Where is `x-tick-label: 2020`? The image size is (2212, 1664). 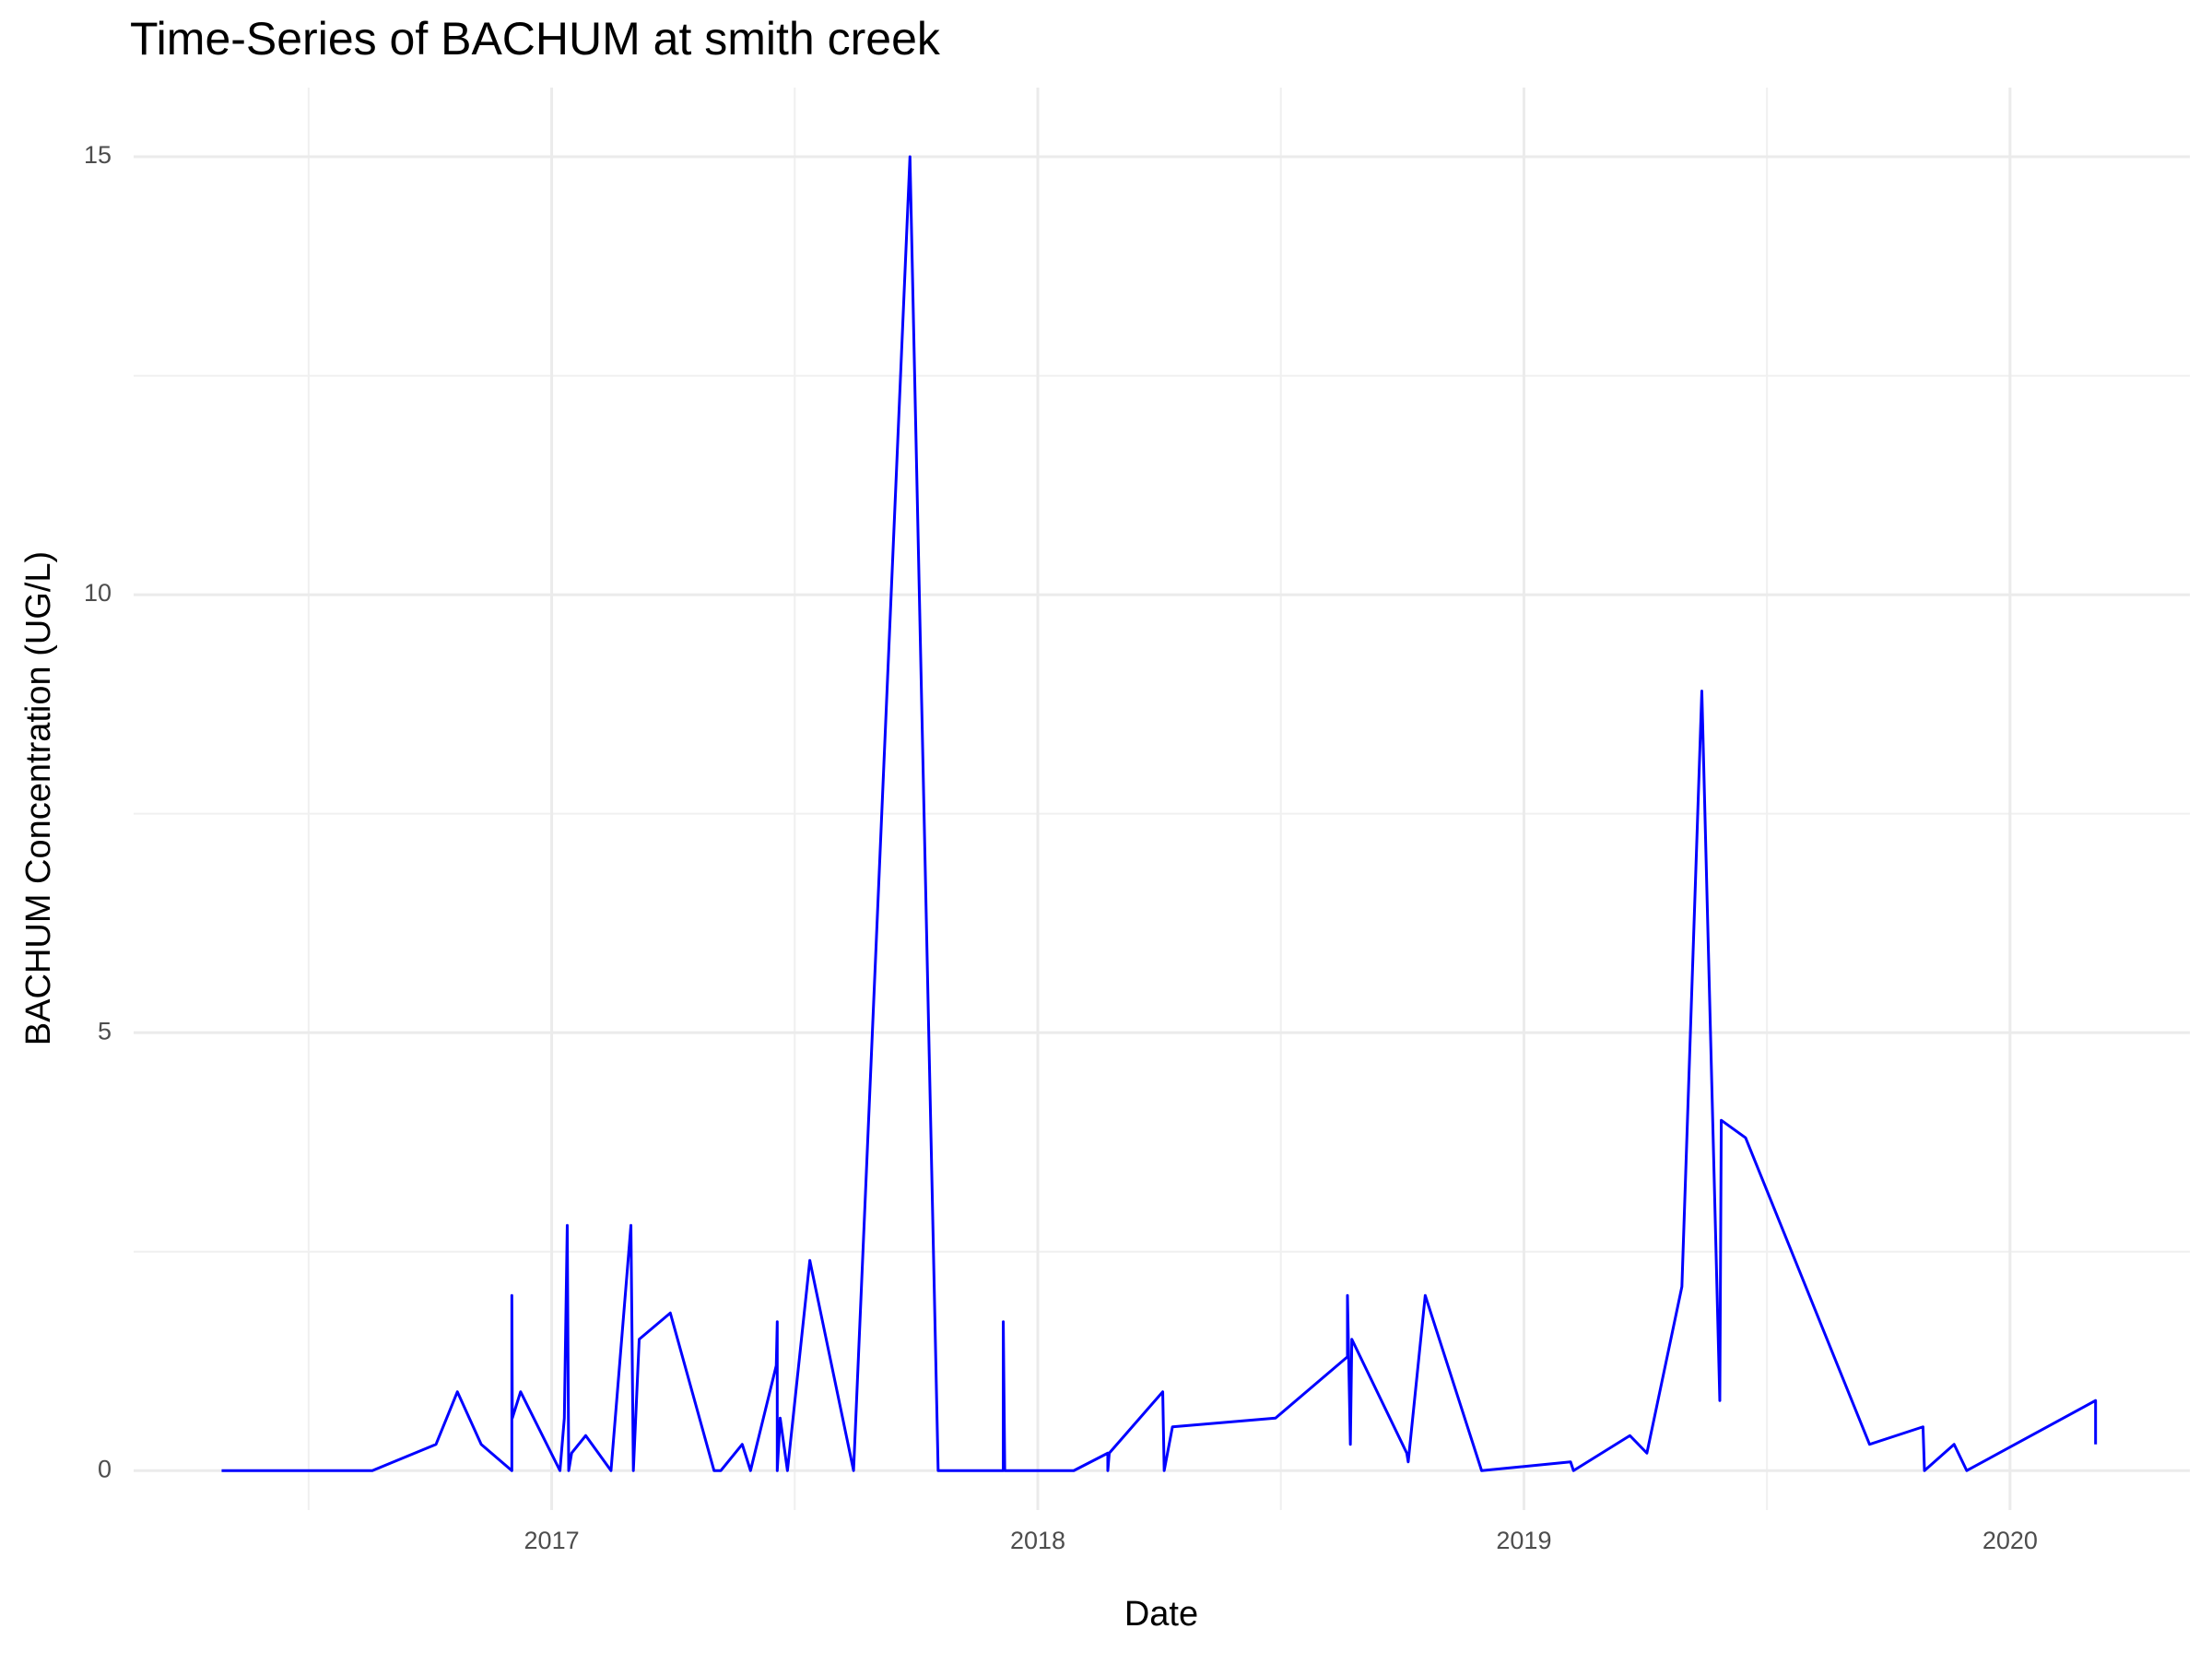 x-tick-label: 2020 is located at coordinates (2010, 1540).